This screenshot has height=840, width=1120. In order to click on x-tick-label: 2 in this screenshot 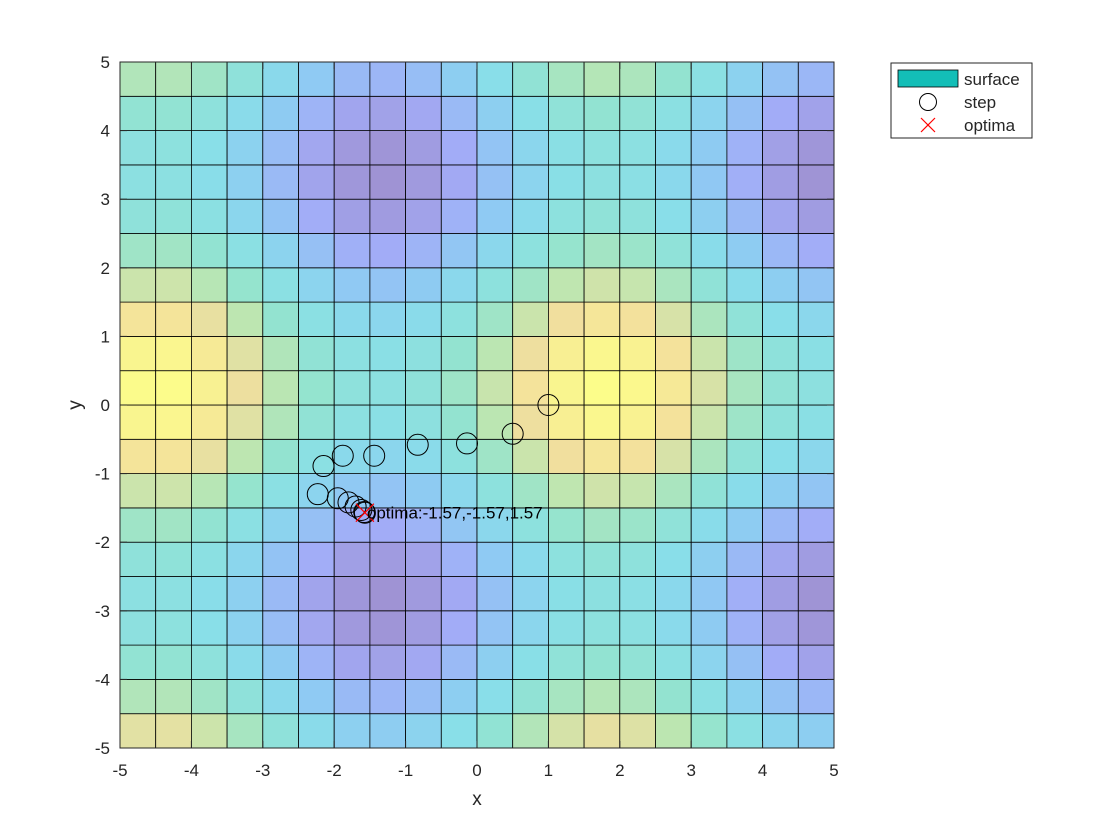, I will do `click(619, 770)`.